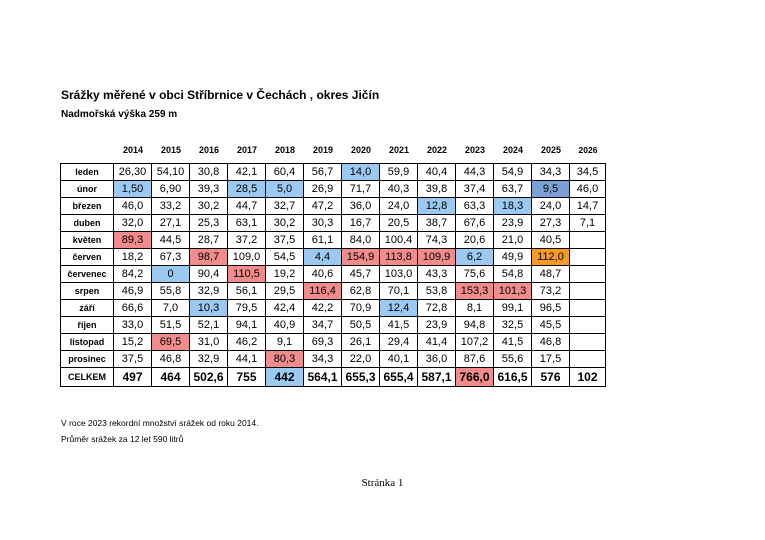 Image resolution: width=765 pixels, height=540 pixels. What do you see at coordinates (284, 291) in the screenshot?
I see `rainfall-cell: 29,5` at bounding box center [284, 291].